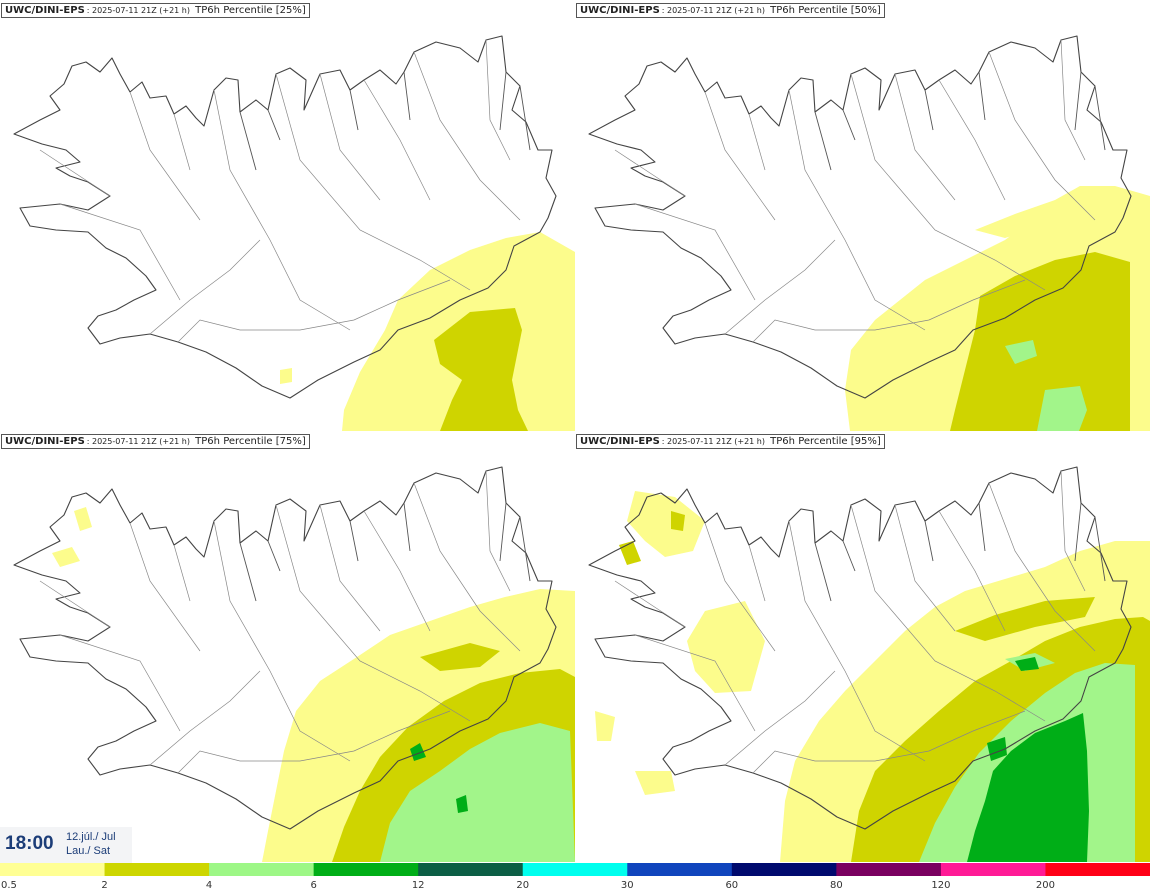  I want to click on valid-time-box: 18:00 12.júl./ Jul Lau./ Sat, so click(66, 845).